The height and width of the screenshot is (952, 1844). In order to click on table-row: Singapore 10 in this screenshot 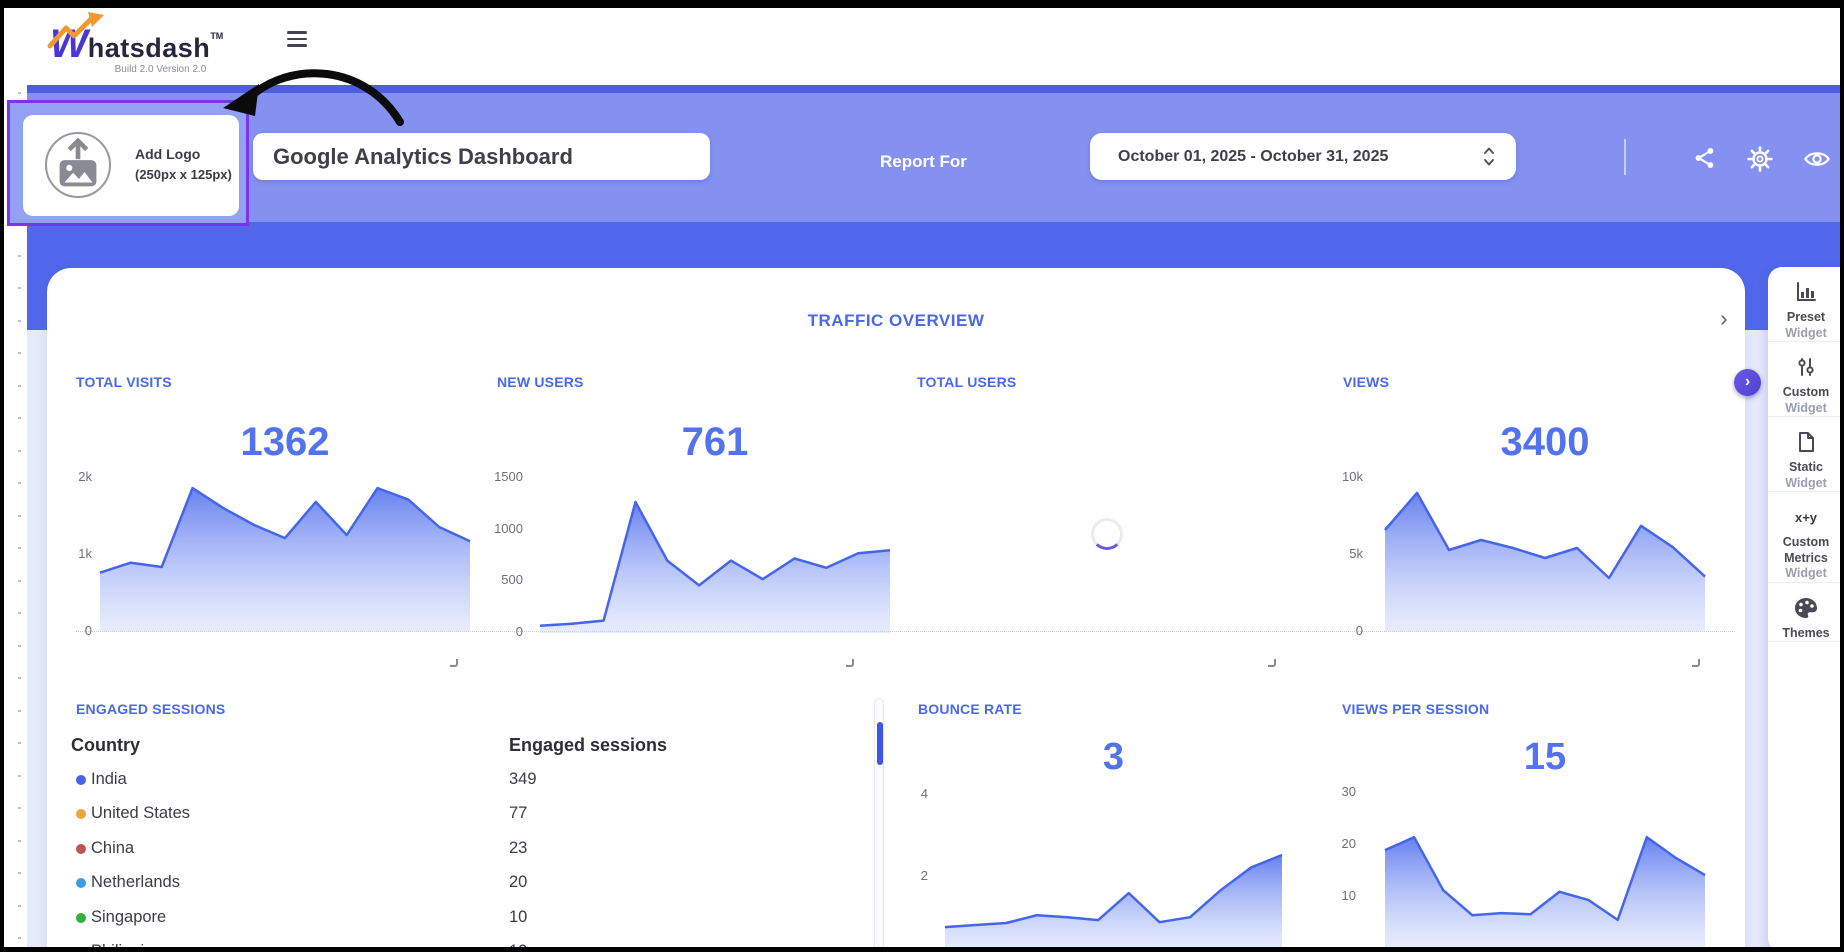, I will do `click(376, 918)`.